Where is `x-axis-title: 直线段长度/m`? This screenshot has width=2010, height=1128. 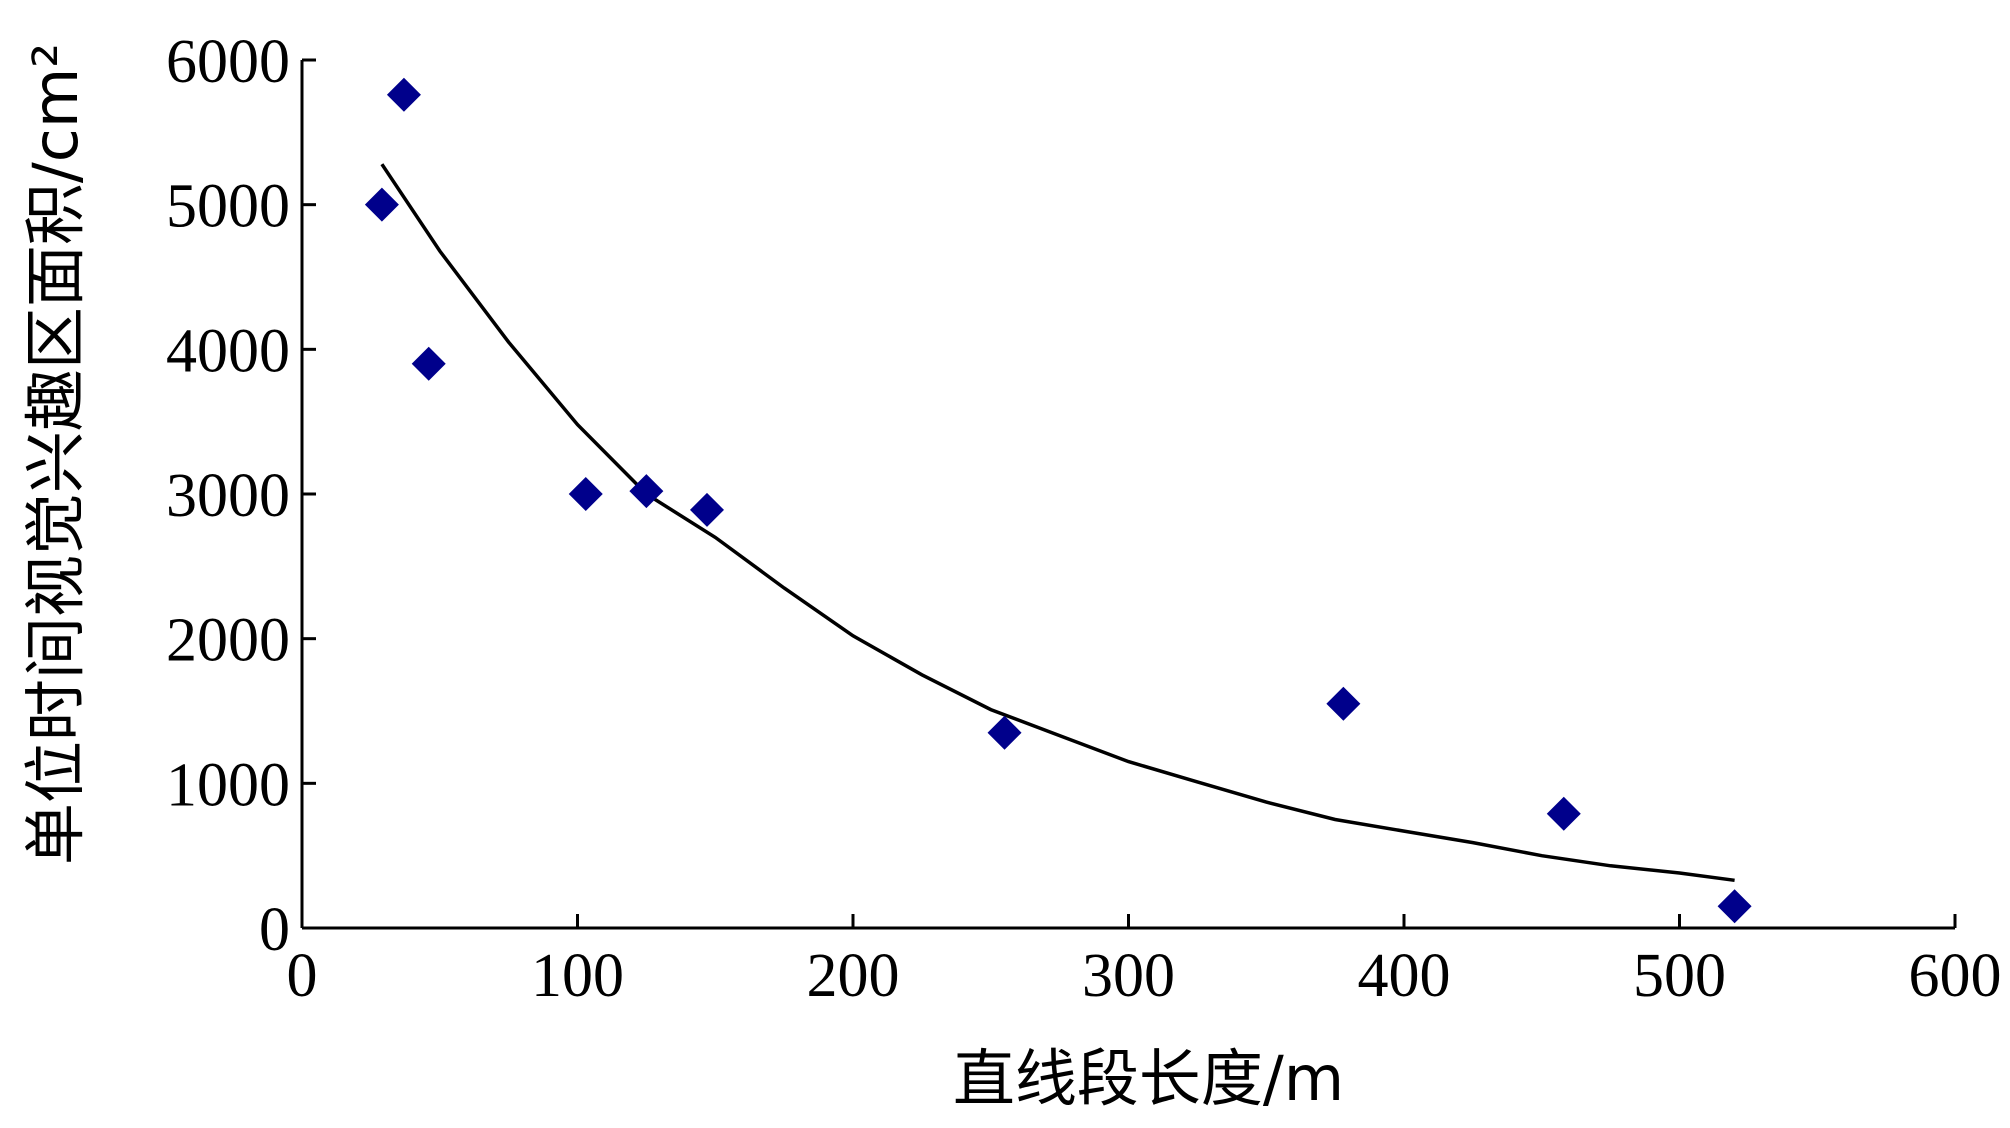 x-axis-title: 直线段长度/m is located at coordinates (1148, 1078).